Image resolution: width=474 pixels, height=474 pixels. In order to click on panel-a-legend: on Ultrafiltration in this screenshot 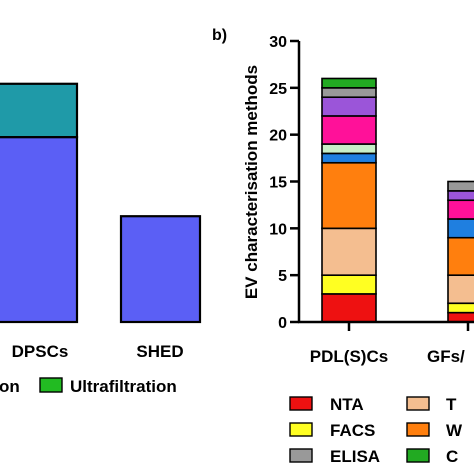, I will do `click(88, 386)`.